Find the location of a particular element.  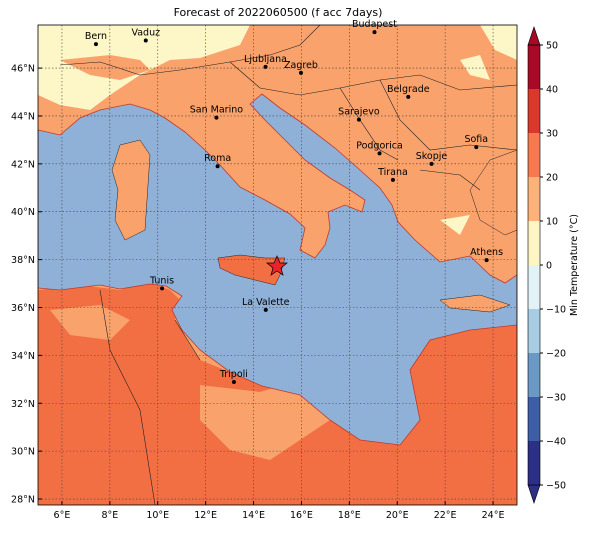

colorbar-tick-label: 10 is located at coordinates (552, 222).